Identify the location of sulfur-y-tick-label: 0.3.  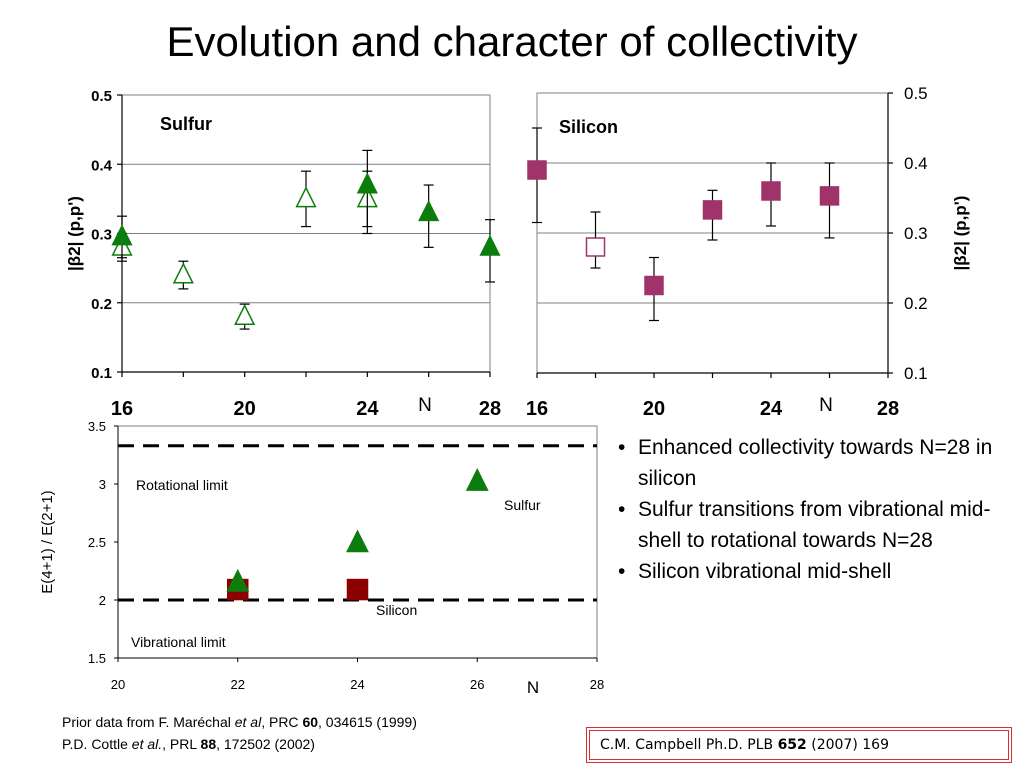
(101, 235).